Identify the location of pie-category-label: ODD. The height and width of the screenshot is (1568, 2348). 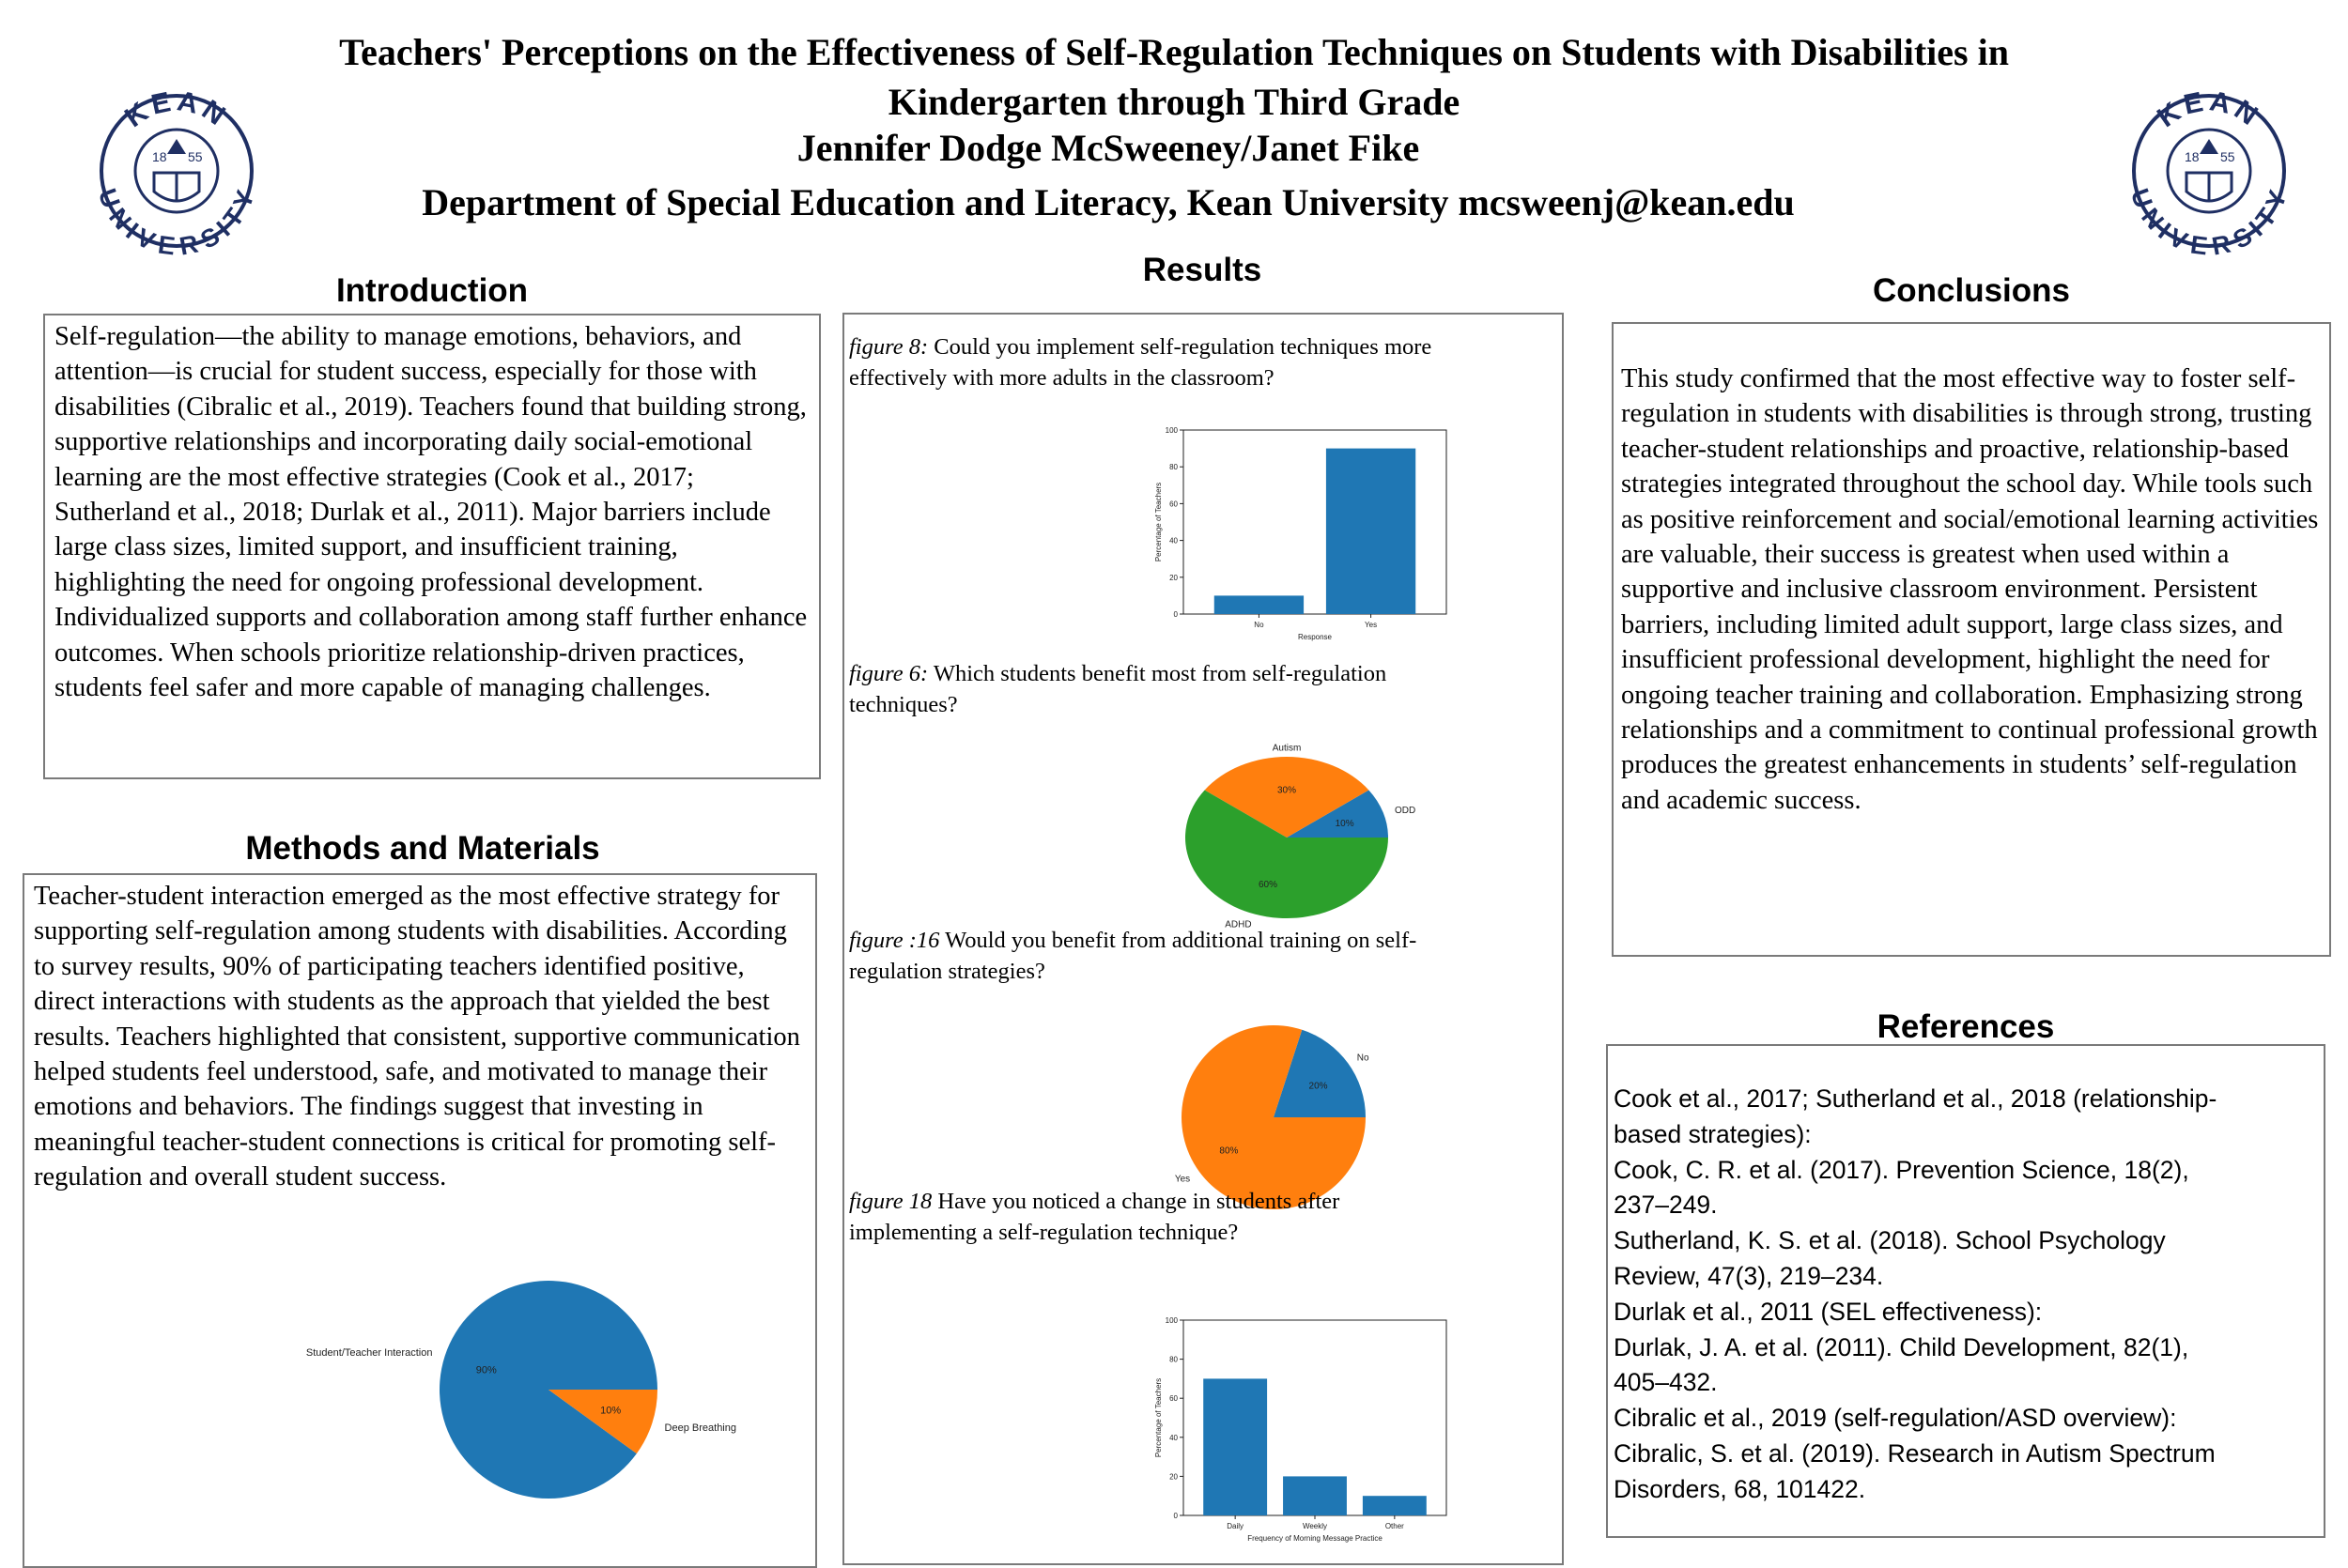
(1405, 811).